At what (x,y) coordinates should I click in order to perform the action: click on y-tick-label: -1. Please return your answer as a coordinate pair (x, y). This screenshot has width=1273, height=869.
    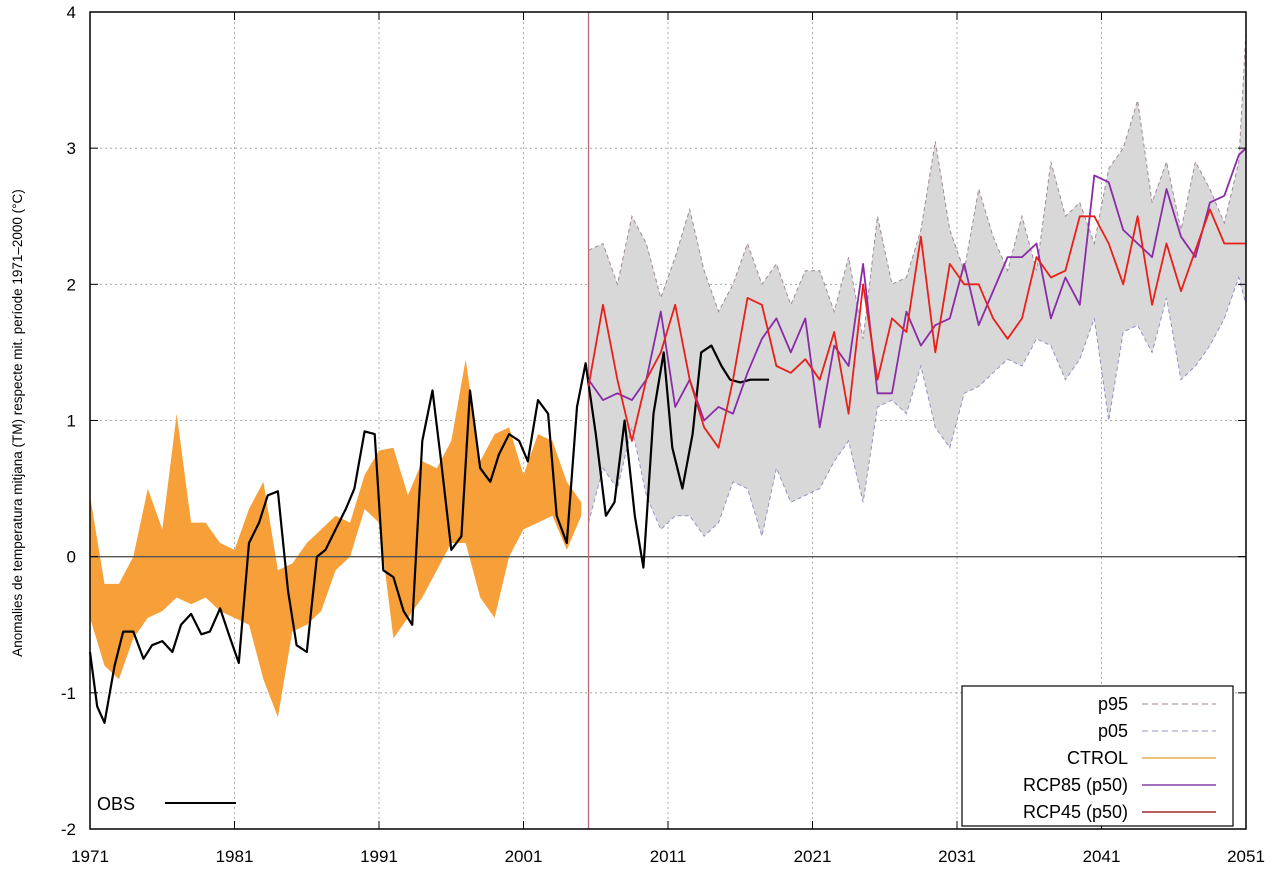
    Looking at the image, I should click on (68, 693).